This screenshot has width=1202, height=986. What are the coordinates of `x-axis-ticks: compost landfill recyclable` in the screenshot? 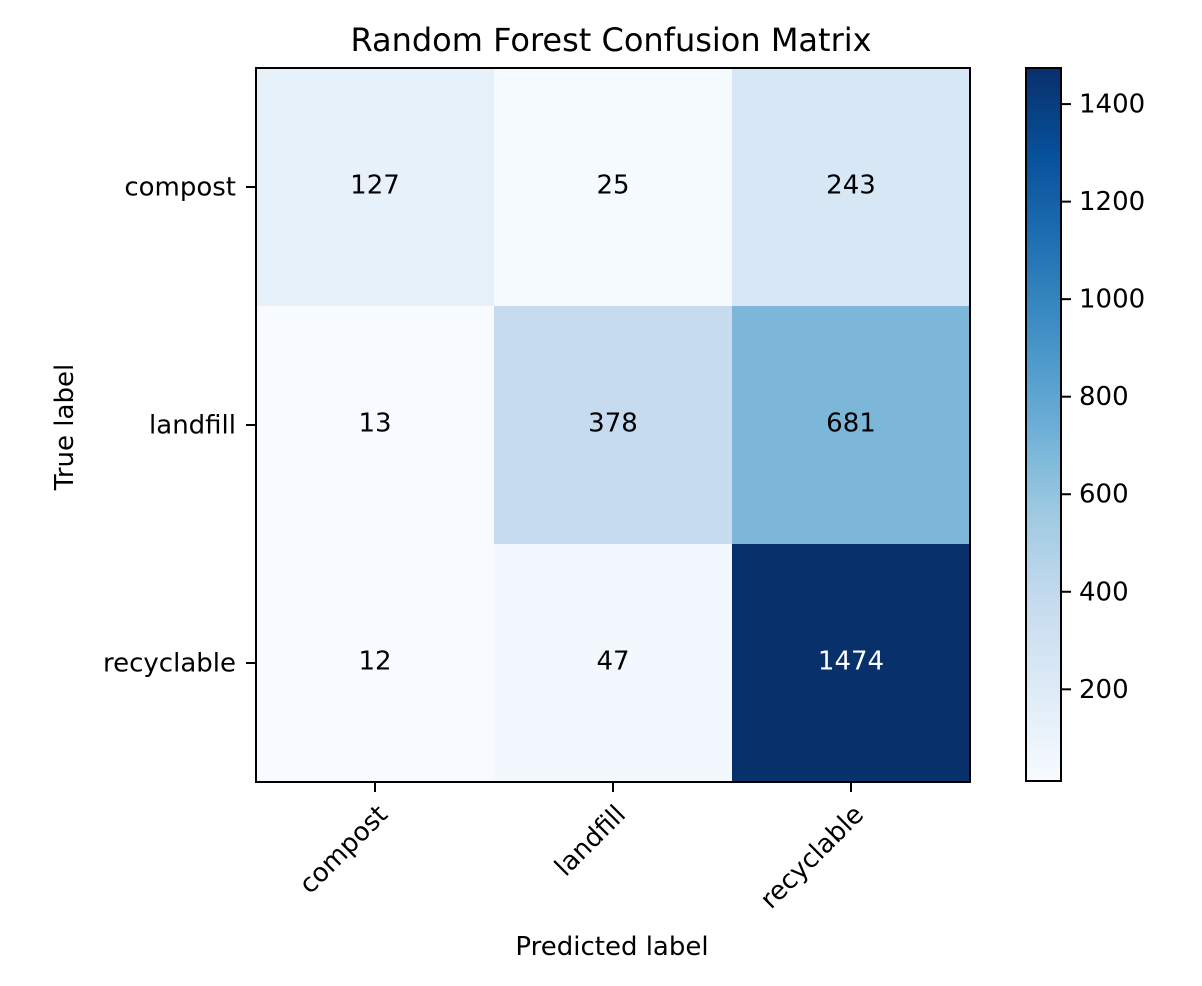 It's located at (582, 848).